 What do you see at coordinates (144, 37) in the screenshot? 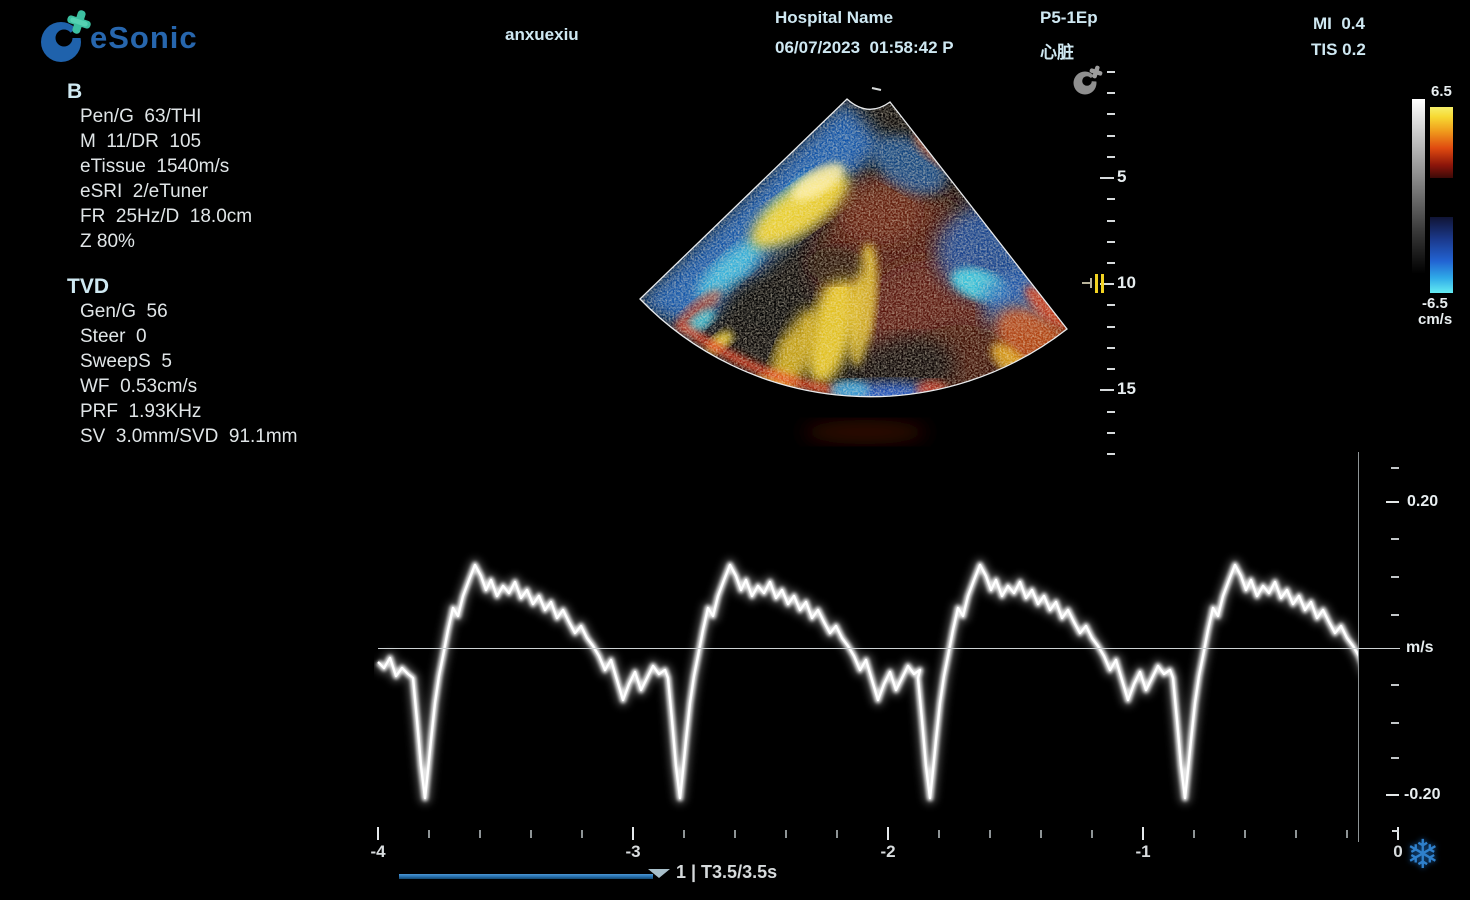
I see `logo-text: eSonic` at bounding box center [144, 37].